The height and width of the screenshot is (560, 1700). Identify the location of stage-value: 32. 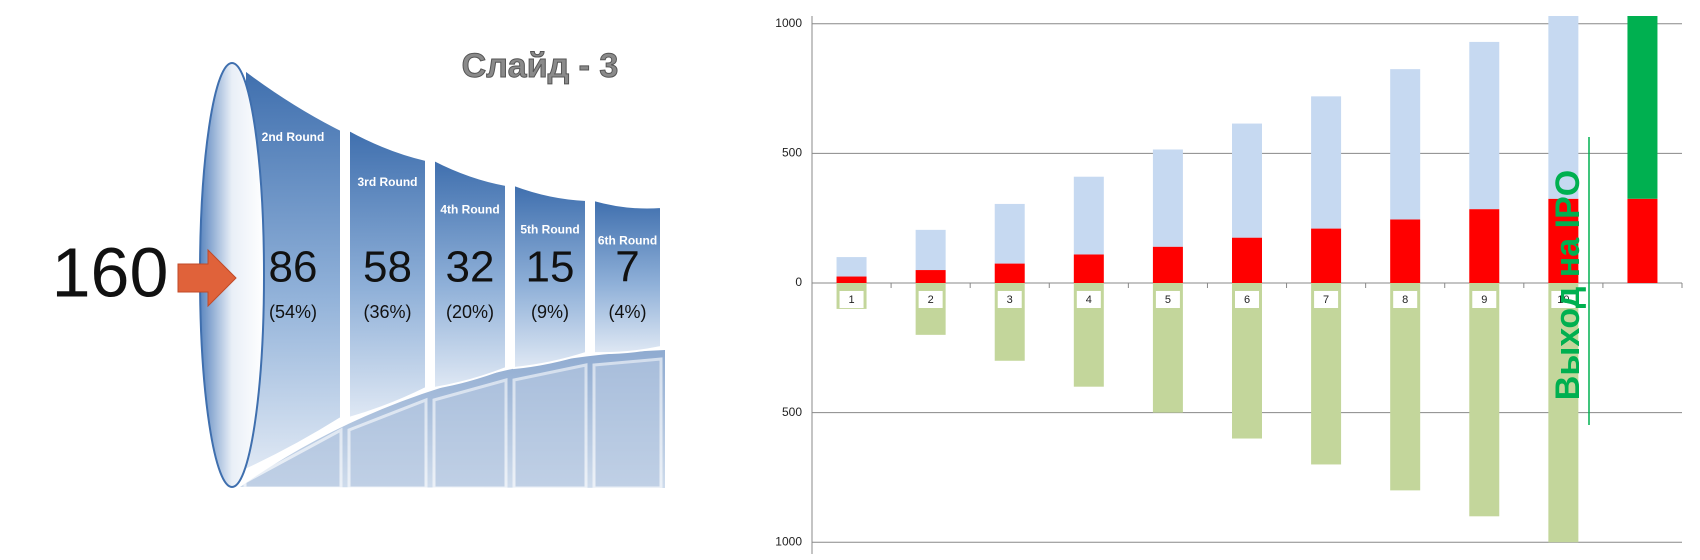
(470, 267).